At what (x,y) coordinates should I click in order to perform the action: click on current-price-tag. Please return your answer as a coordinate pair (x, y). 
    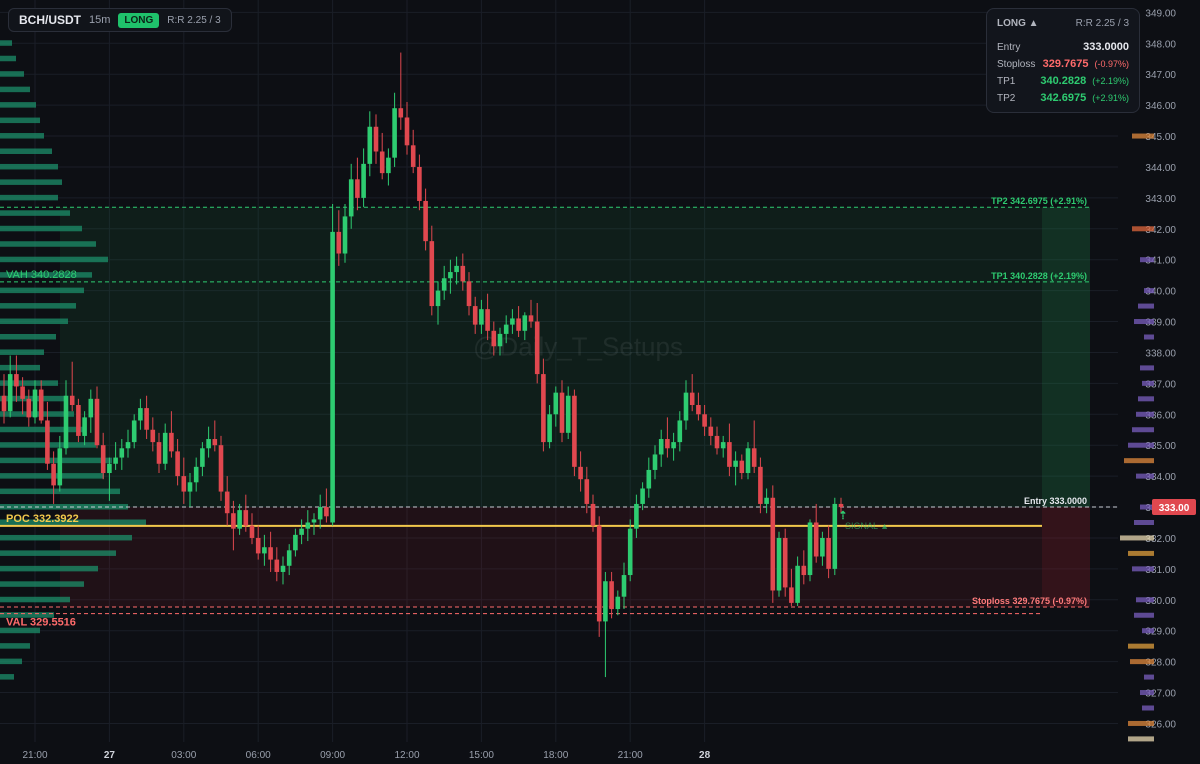
    Looking at the image, I should click on (1174, 507).